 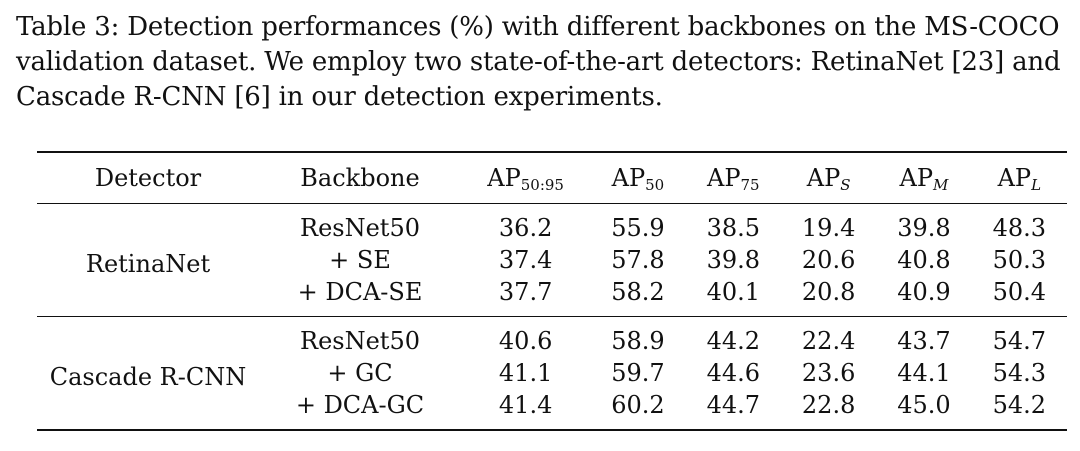 What do you see at coordinates (1019, 260) in the screenshot?
I see `metric-value-cell: 50.3` at bounding box center [1019, 260].